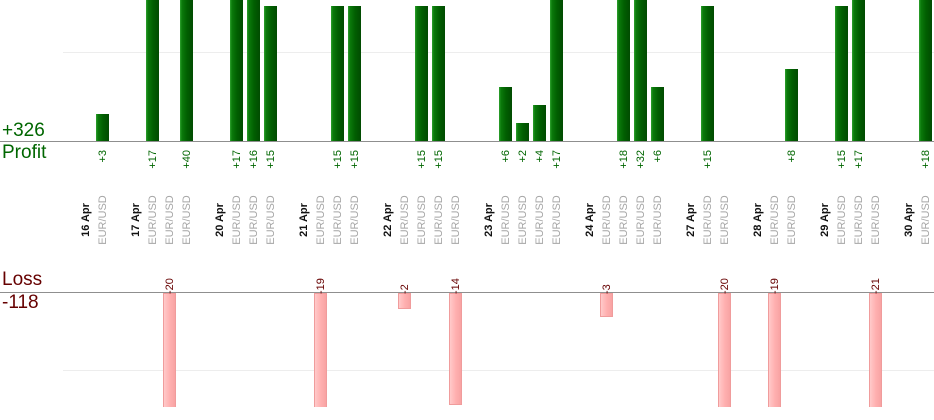  I want to click on loss-value-label-text: -14, so click(455, 286).